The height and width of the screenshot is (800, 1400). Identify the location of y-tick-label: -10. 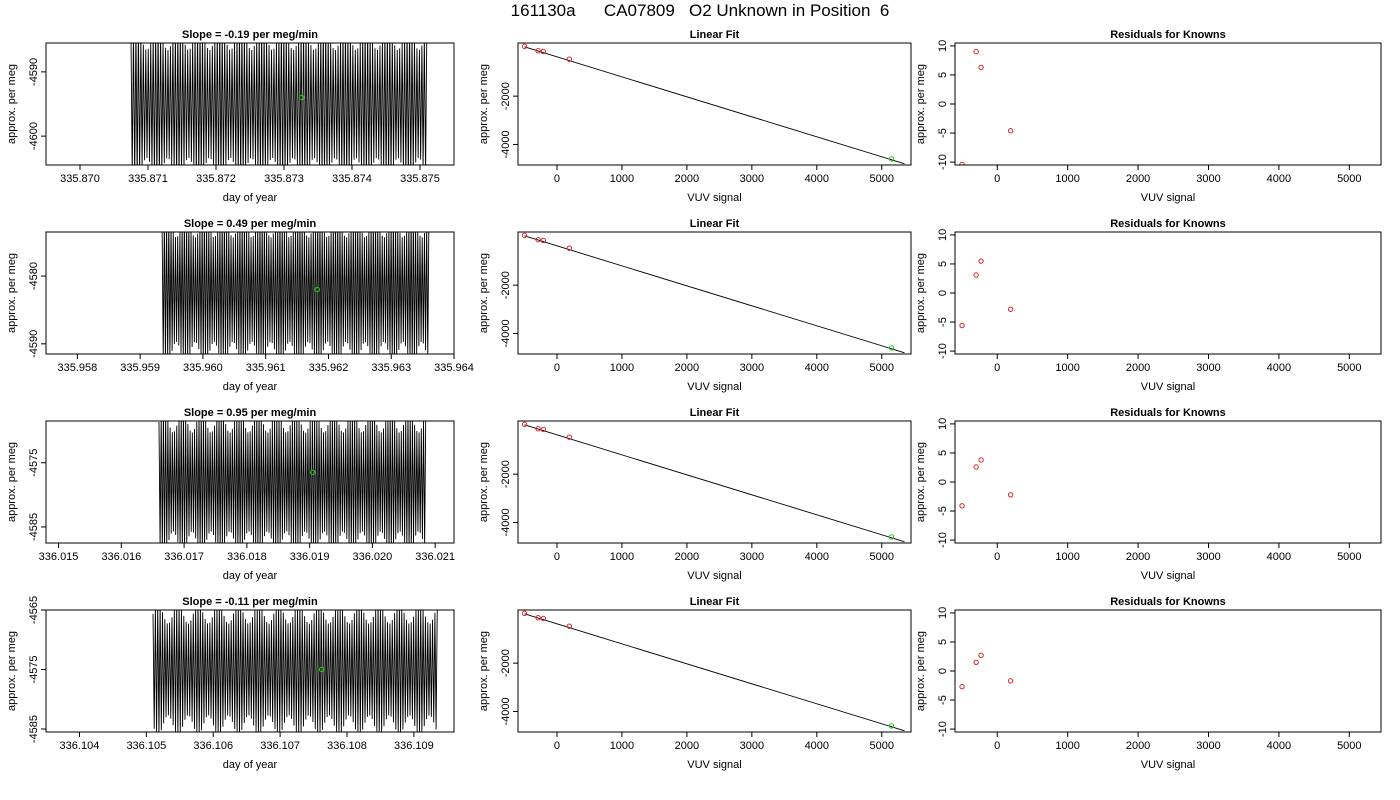
(943, 162).